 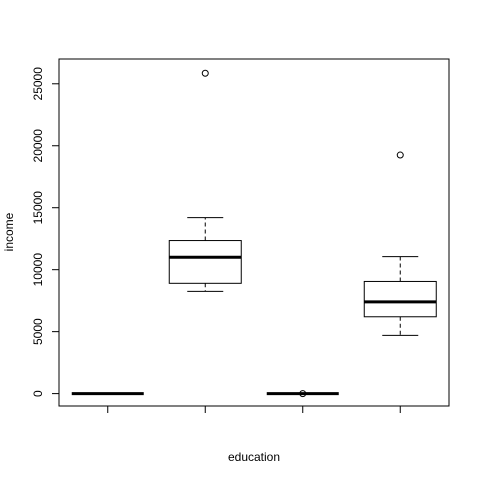 I want to click on y-tick-label: 5000, so click(x=38, y=331).